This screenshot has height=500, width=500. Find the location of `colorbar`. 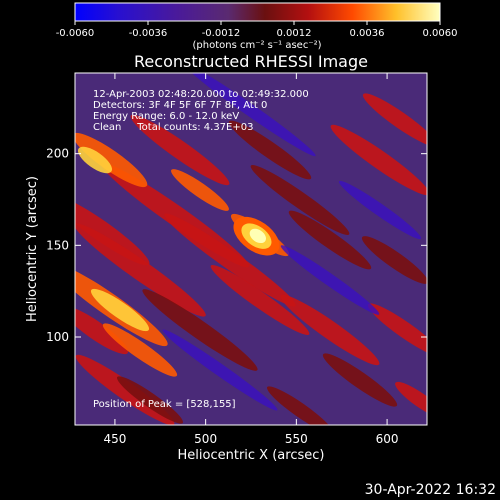

colorbar is located at coordinates (257, 12).